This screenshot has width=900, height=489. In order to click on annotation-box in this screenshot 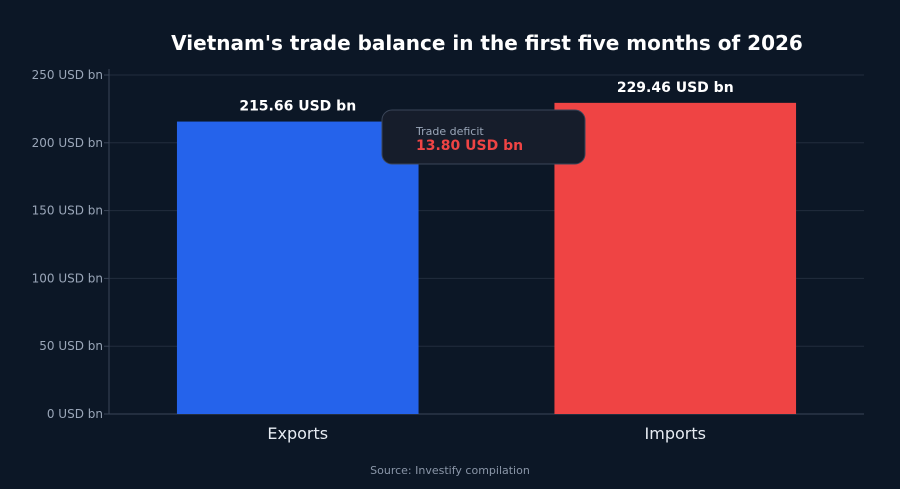, I will do `click(483, 137)`.